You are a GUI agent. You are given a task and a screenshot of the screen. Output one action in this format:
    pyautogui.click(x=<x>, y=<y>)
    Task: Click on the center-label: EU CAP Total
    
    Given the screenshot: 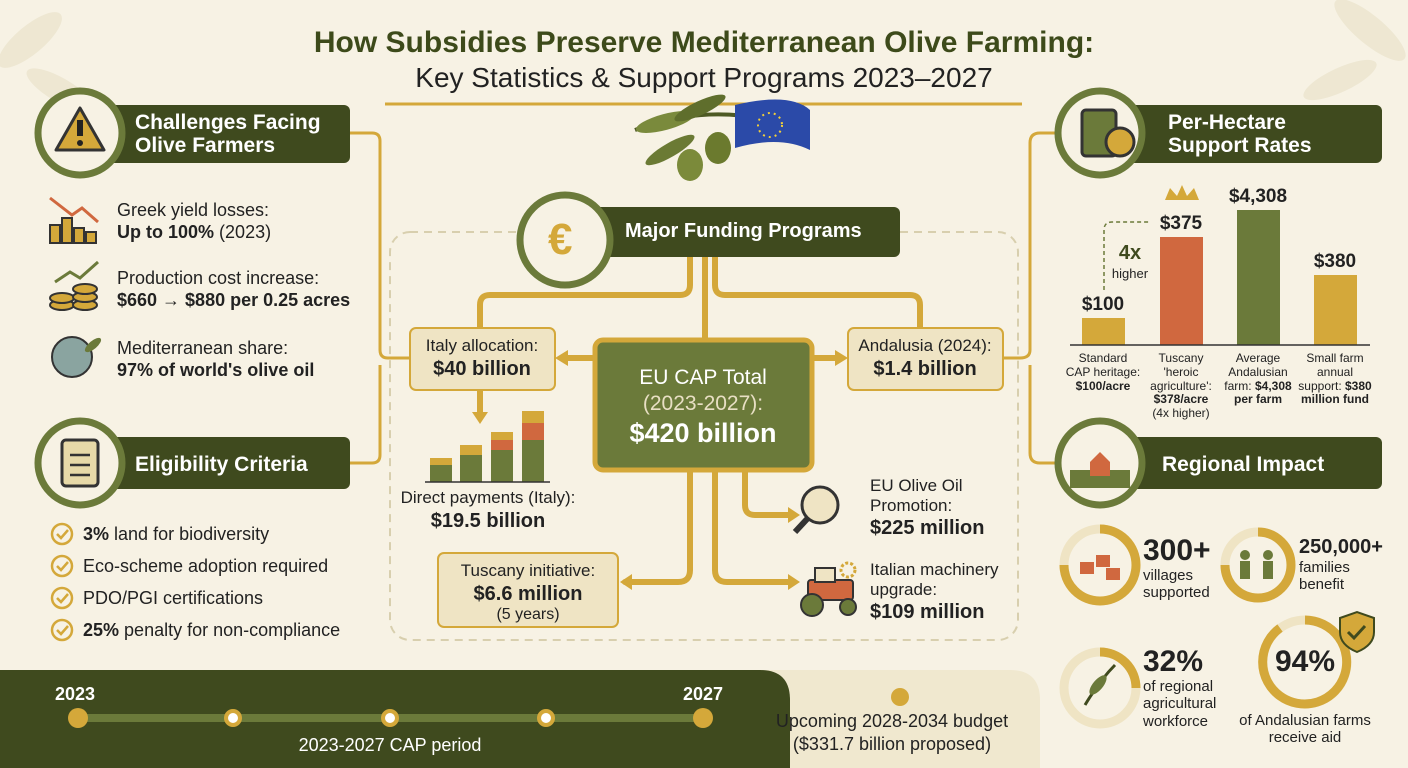 What is the action you would take?
    pyautogui.click(x=703, y=377)
    